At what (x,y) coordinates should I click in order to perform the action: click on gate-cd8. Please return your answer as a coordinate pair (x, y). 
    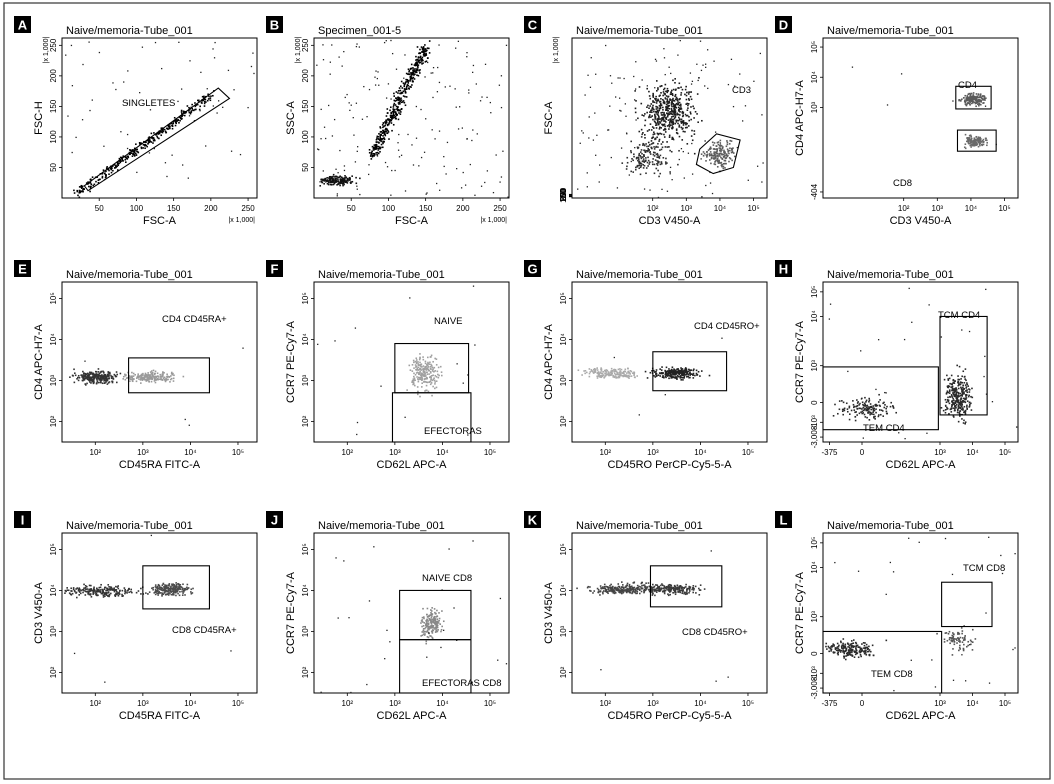
    Looking at the image, I should click on (976, 140).